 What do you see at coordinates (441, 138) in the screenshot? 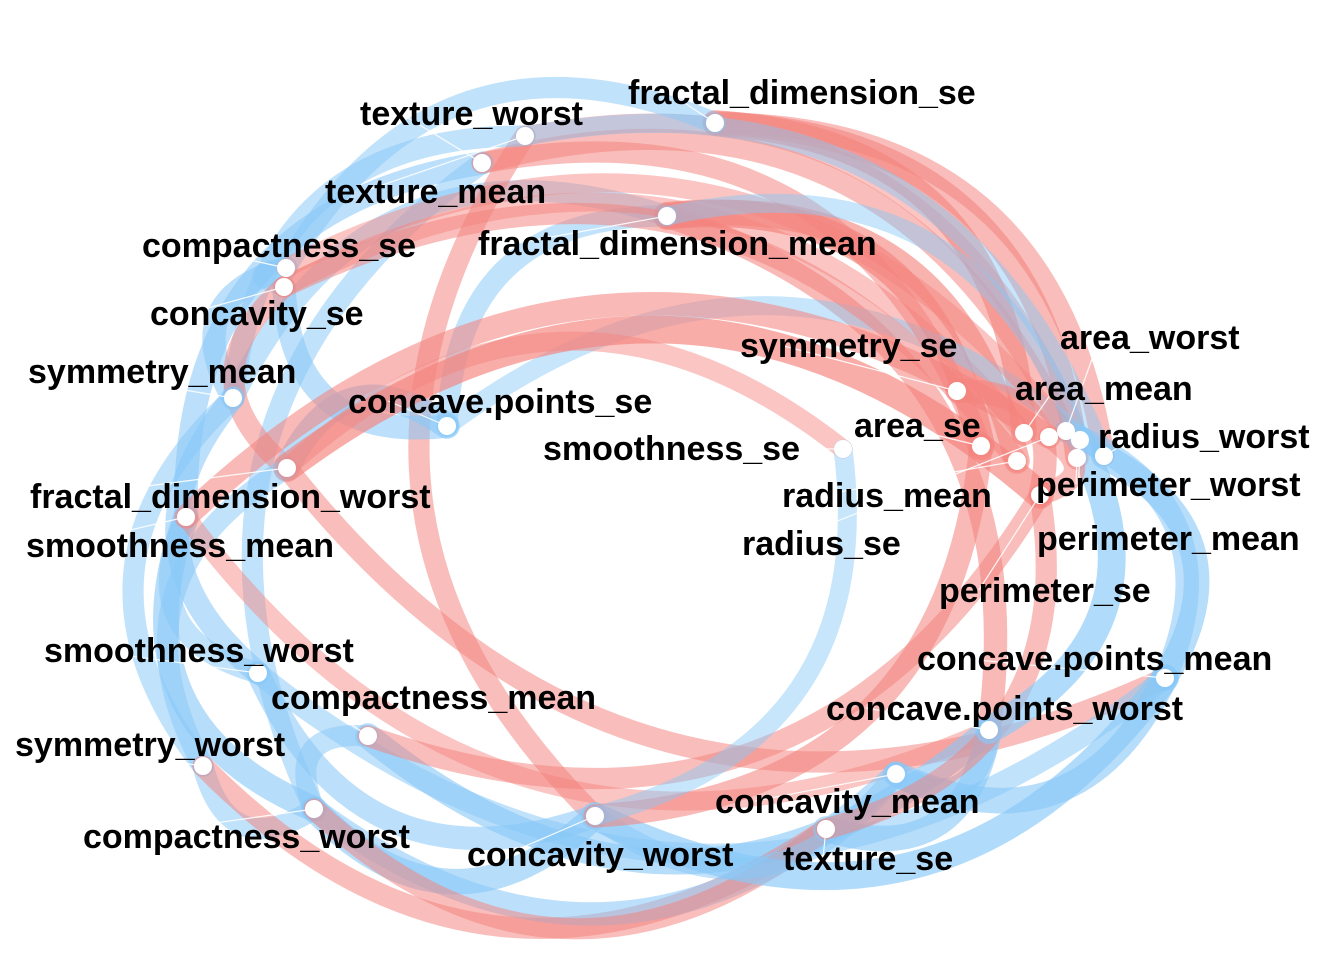
I see `leader-texture-worst` at bounding box center [441, 138].